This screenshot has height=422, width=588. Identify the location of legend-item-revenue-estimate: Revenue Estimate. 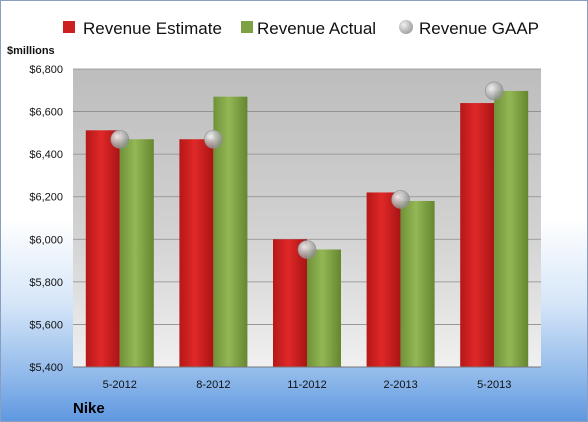
(142, 28).